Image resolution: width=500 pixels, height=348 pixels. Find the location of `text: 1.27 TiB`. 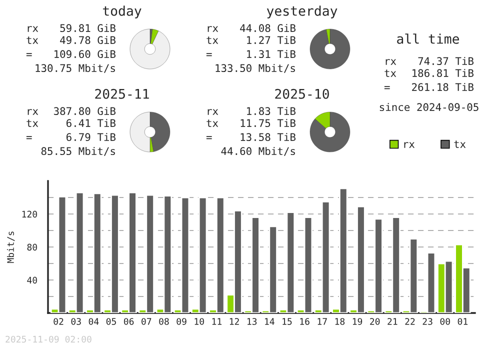

text: 1.27 TiB is located at coordinates (271, 40).